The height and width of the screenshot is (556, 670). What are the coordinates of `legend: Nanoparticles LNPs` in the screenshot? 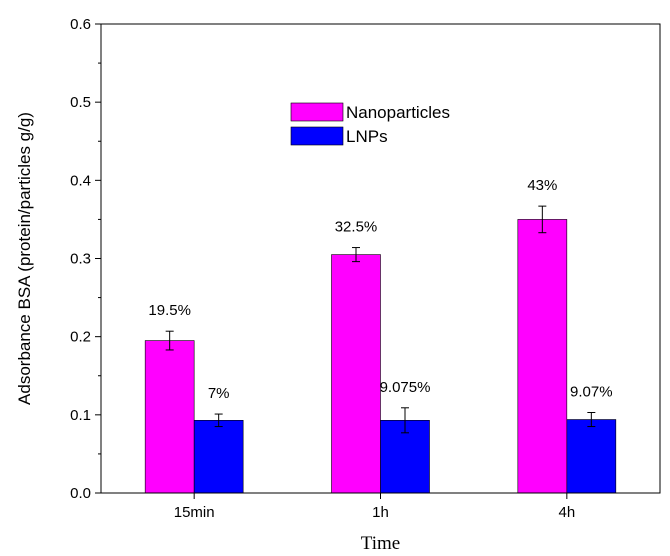 It's located at (370, 124).